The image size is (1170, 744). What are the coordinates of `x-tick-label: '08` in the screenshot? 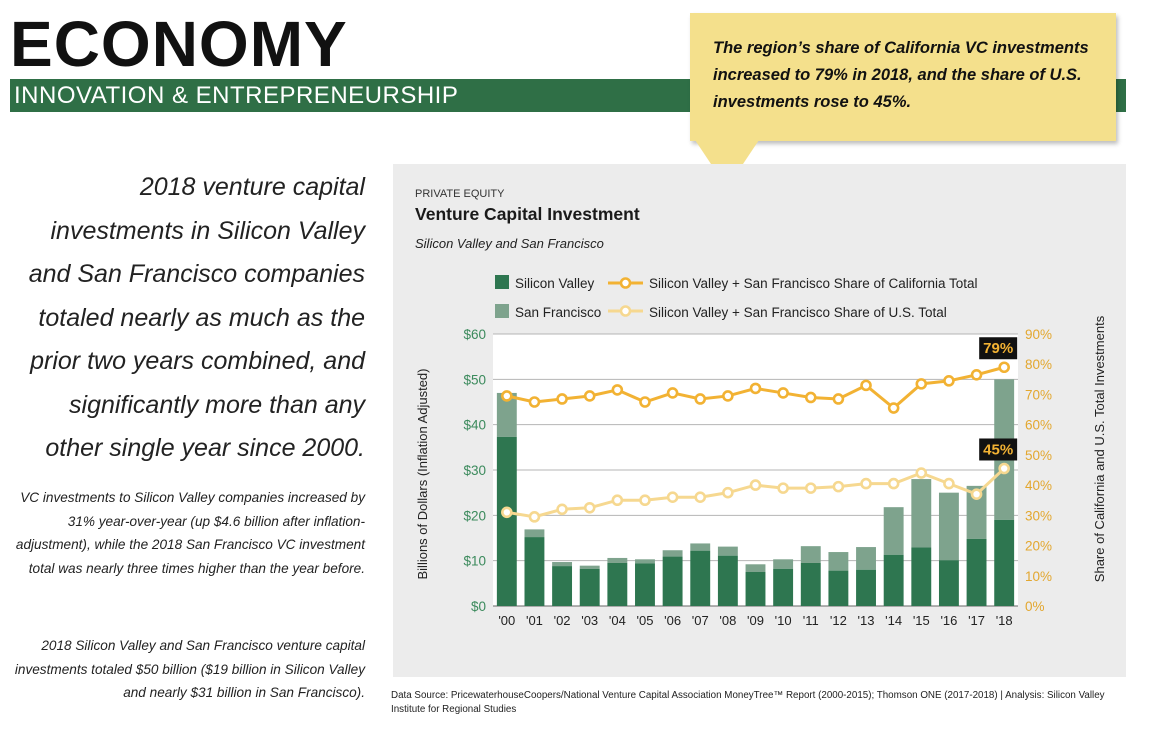 It's located at (727, 620).